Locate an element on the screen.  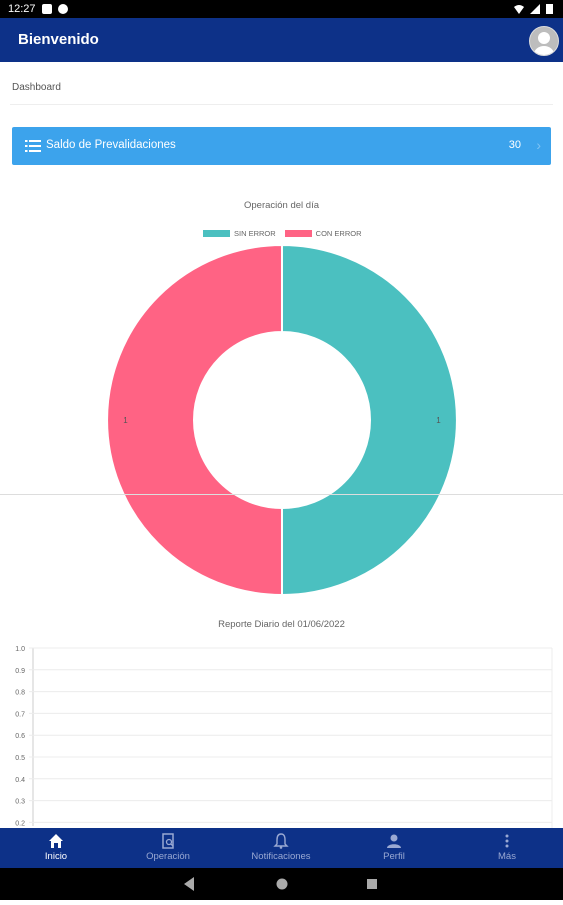
clipboard-search-icon is located at coordinates (168, 841).